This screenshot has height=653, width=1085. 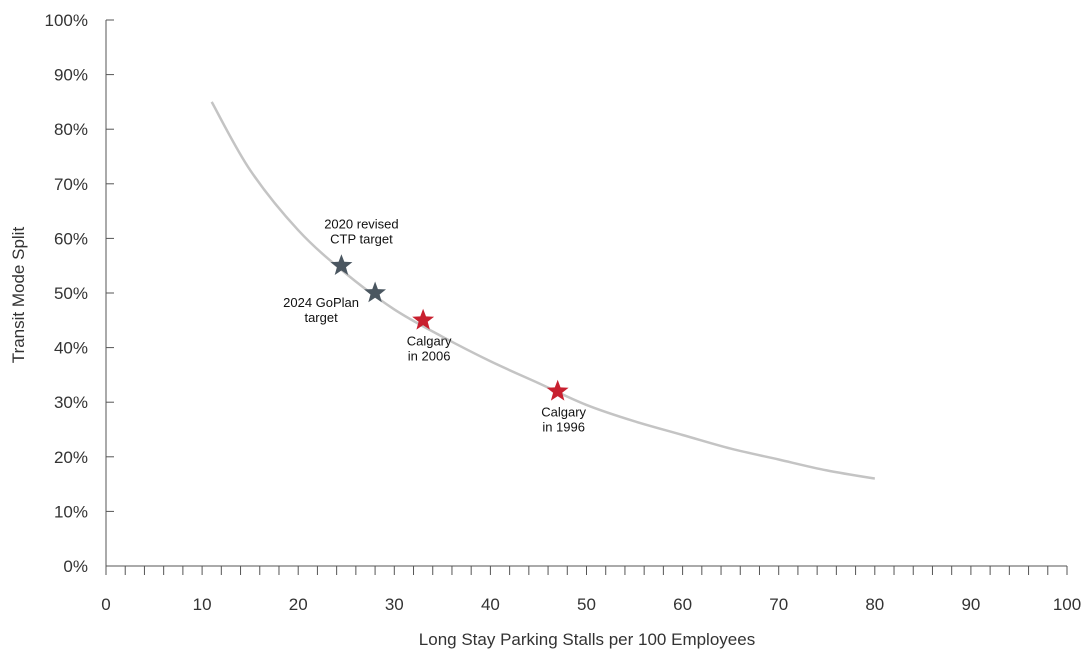 I want to click on point-label: 2020 revised CTP target, so click(x=361, y=232).